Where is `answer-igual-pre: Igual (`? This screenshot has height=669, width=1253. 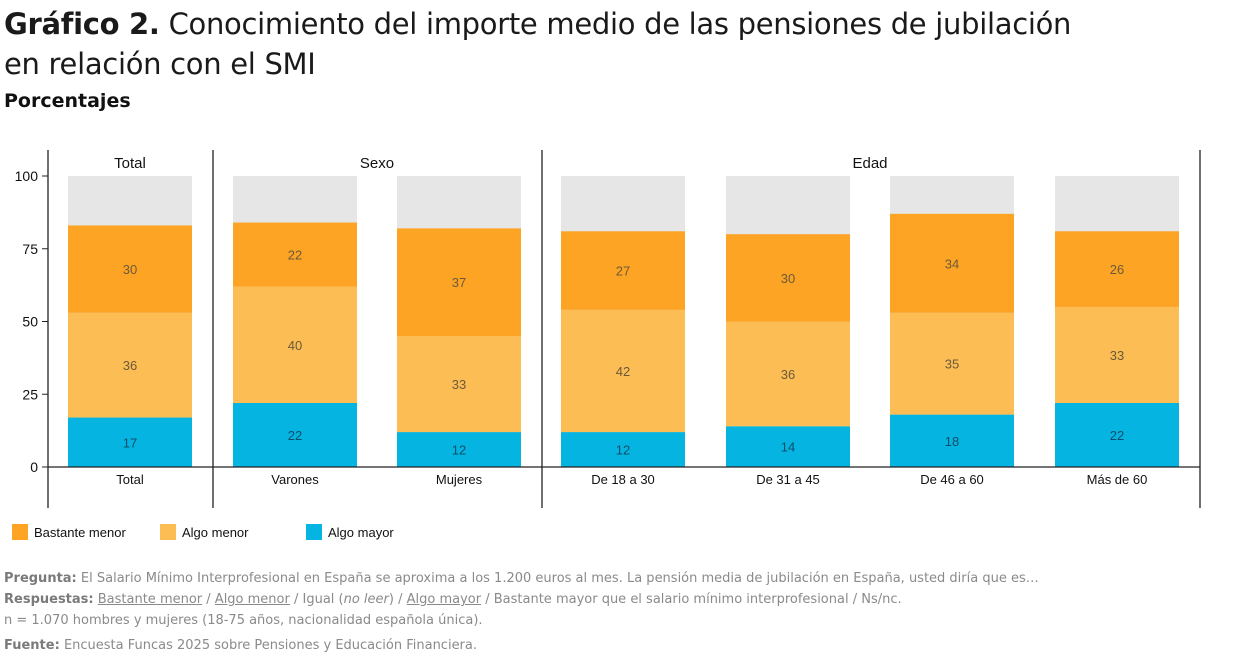
answer-igual-pre: Igual ( is located at coordinates (323, 599).